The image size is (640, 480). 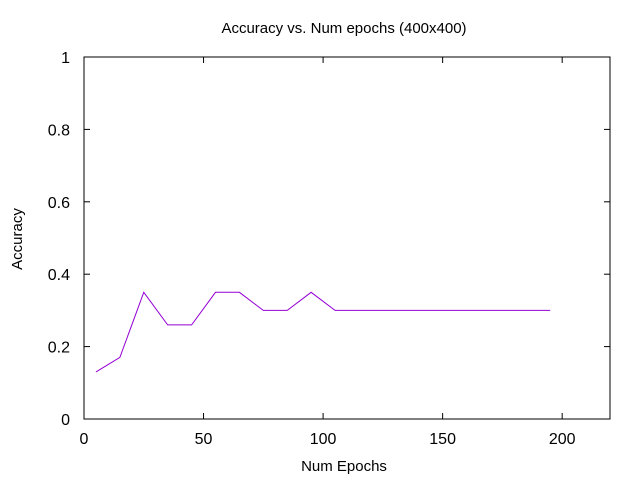 What do you see at coordinates (562, 439) in the screenshot?
I see `x-tick-label: 200` at bounding box center [562, 439].